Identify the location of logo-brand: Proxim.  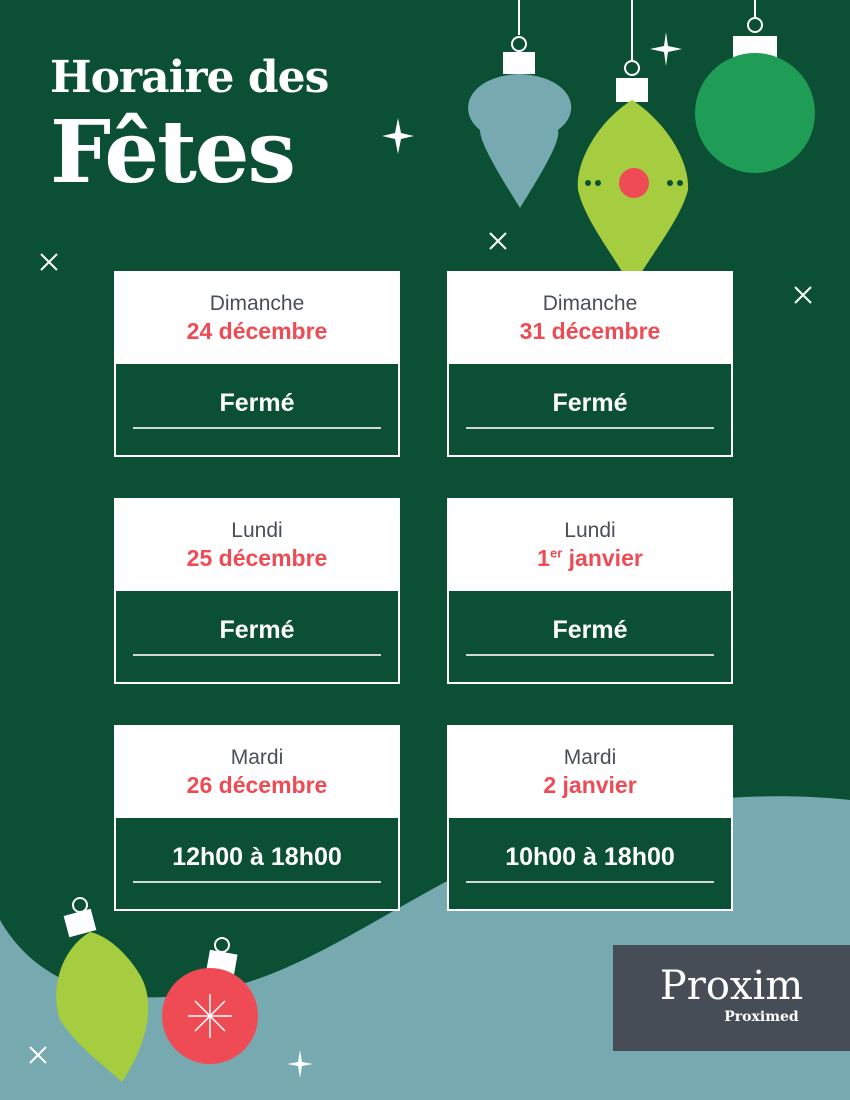
(731, 986).